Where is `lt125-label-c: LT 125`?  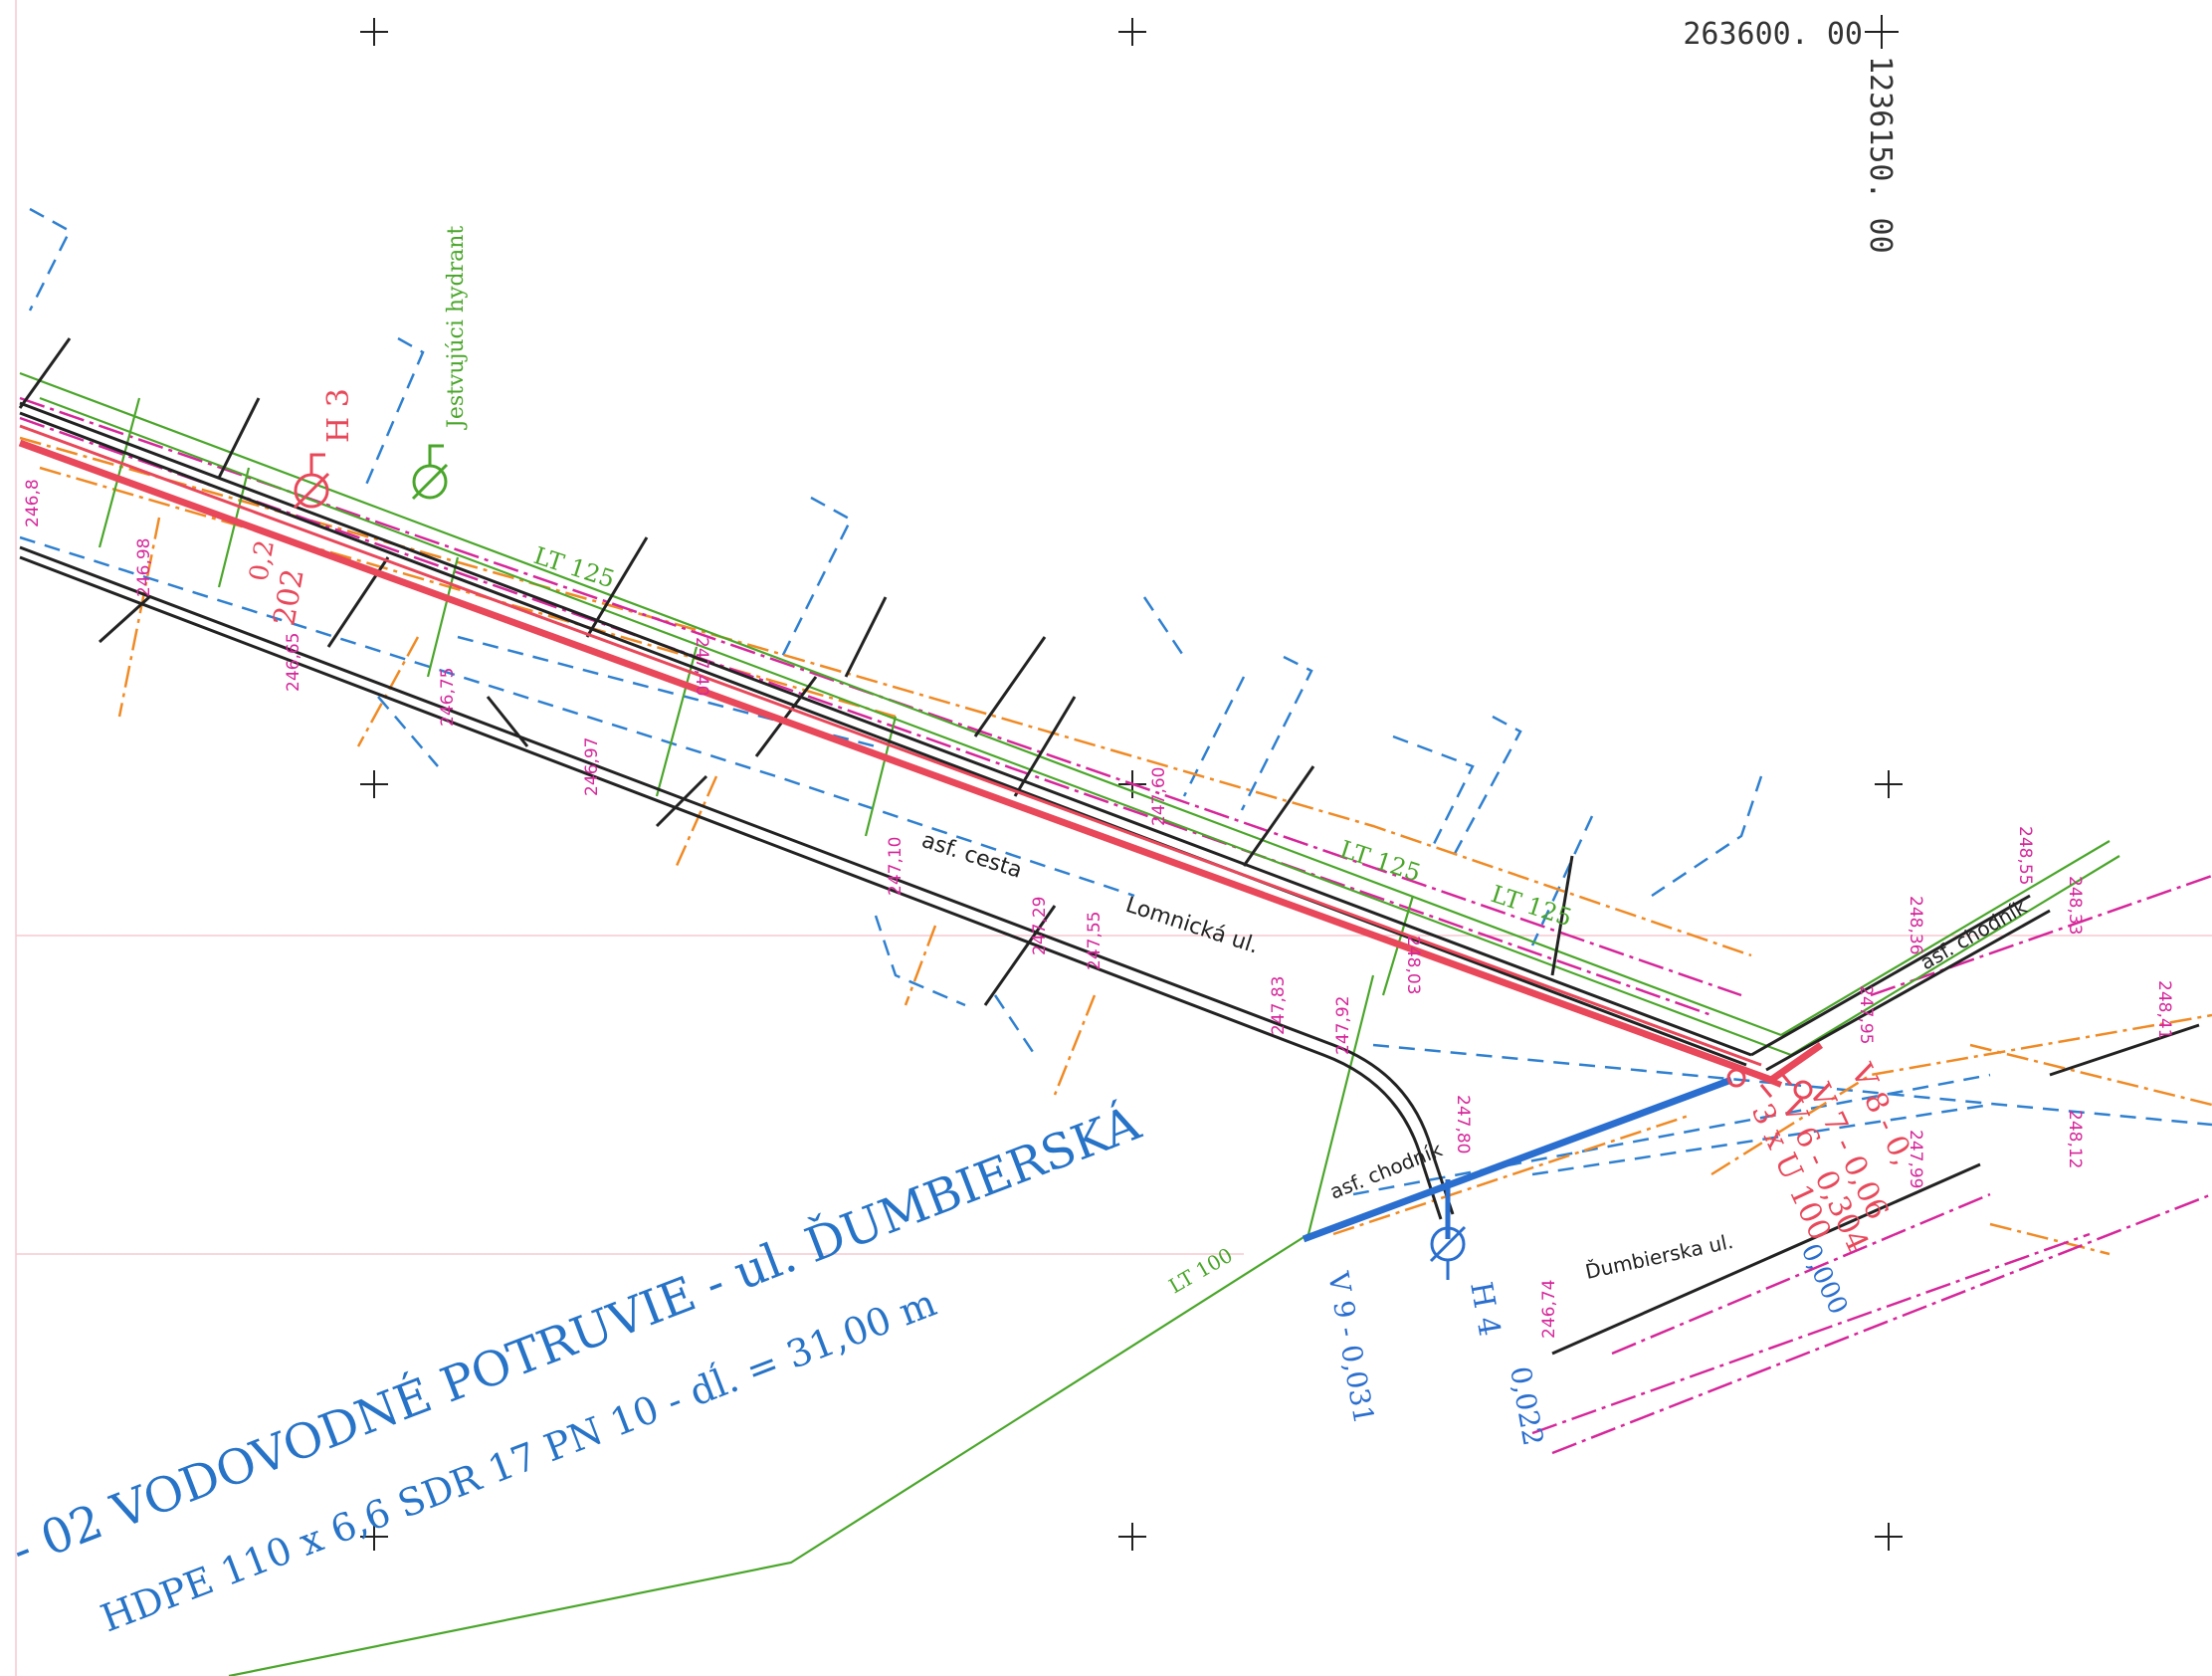 lt125-label-c: LT 125 is located at coordinates (1531, 906).